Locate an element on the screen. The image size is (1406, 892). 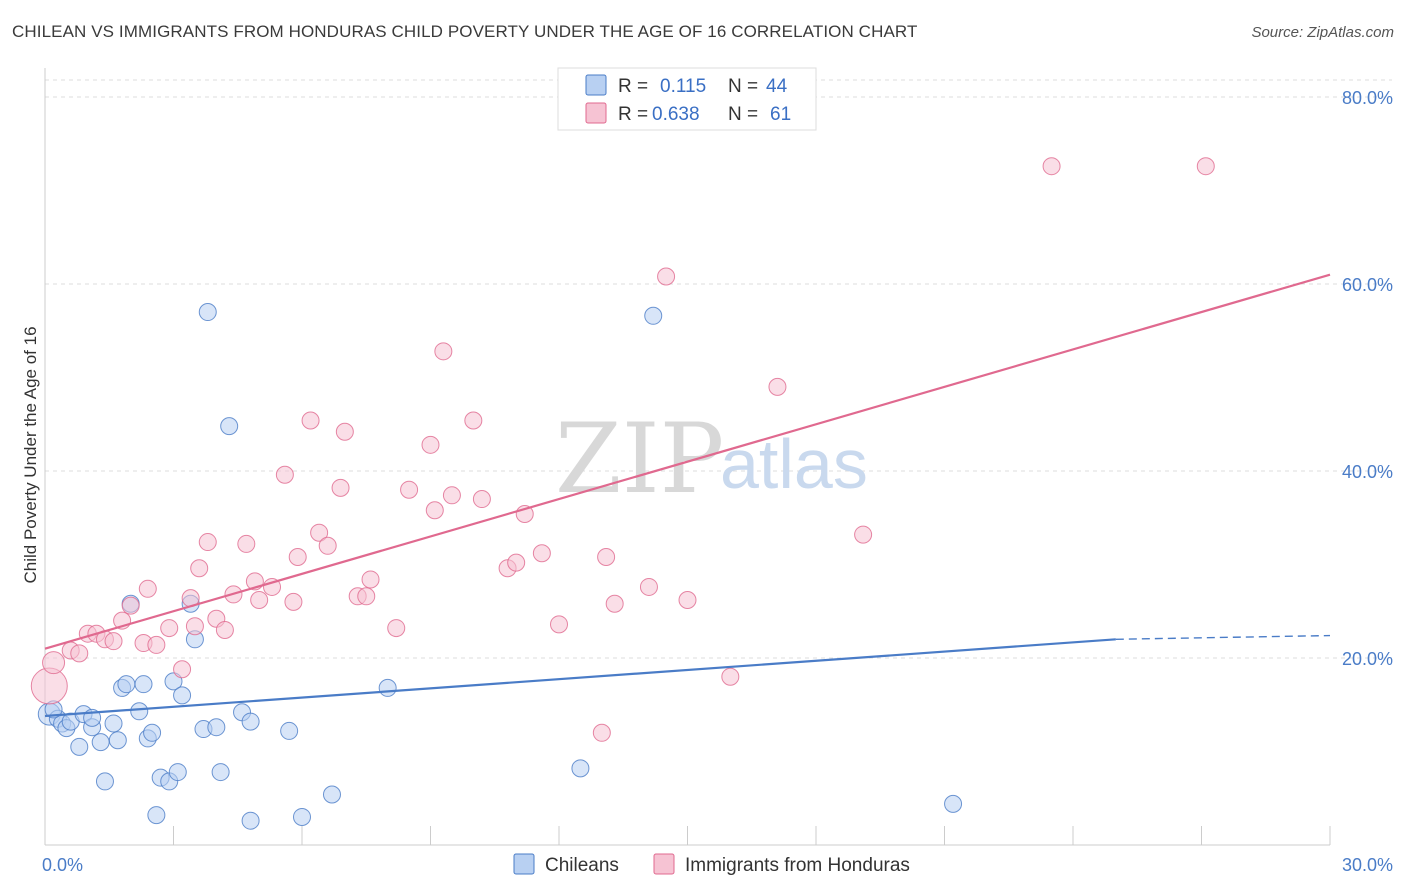
y-tick-labels: 20.0% 40.0% 60.0% 80.0% is located at coordinates (1367, 378).